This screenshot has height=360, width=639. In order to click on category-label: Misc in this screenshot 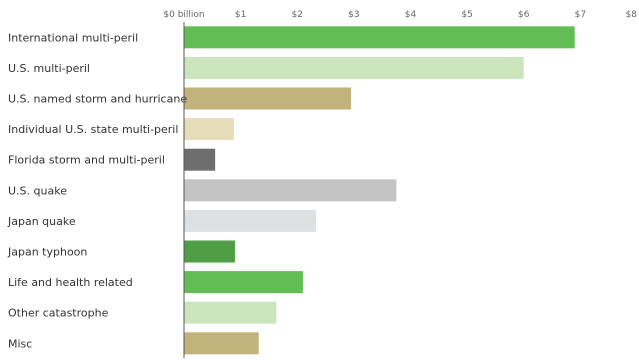, I will do `click(20, 343)`.